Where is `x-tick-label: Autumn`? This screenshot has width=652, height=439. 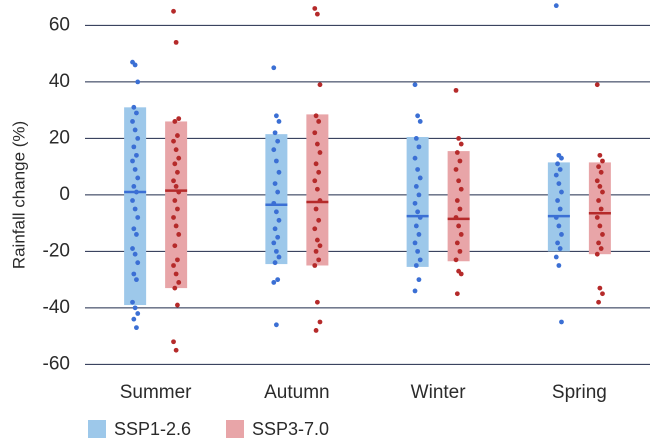 x-tick-label: Autumn is located at coordinates (296, 392).